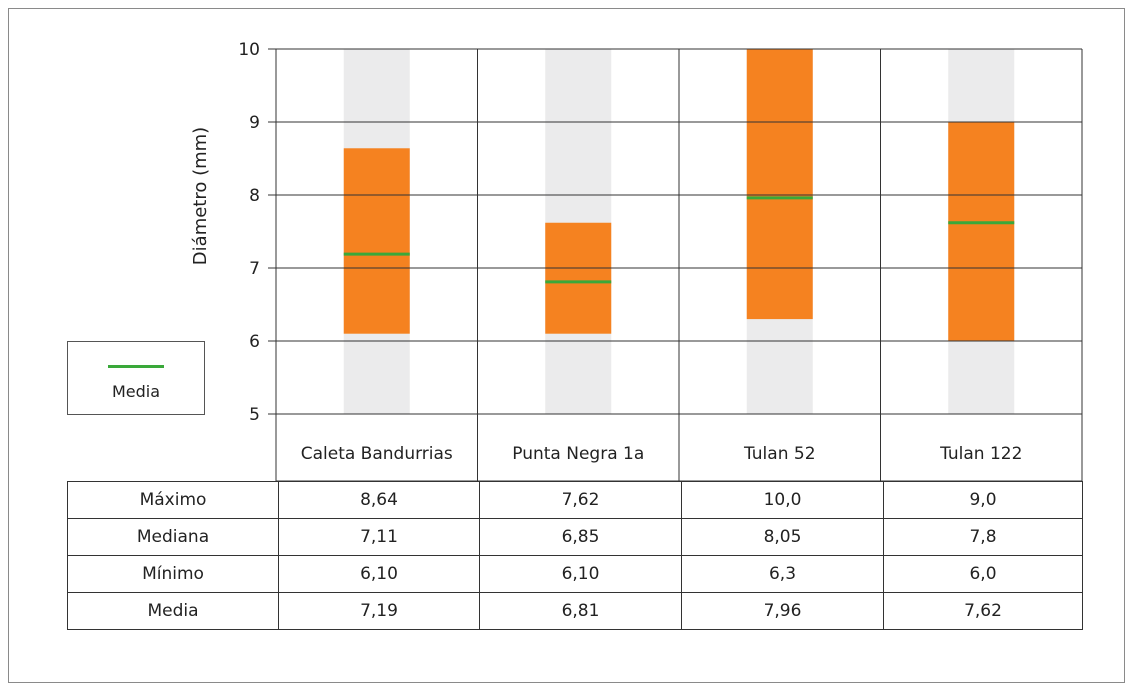 Image resolution: width=1134 pixels, height=692 pixels. I want to click on y-tick-label-3: 8, so click(254, 196).